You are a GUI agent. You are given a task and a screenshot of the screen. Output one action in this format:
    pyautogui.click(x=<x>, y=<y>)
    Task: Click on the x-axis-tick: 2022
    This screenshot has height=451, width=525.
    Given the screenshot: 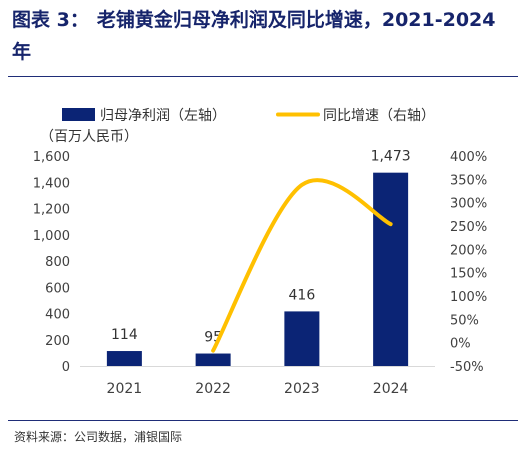 What is the action you would take?
    pyautogui.click(x=213, y=389)
    